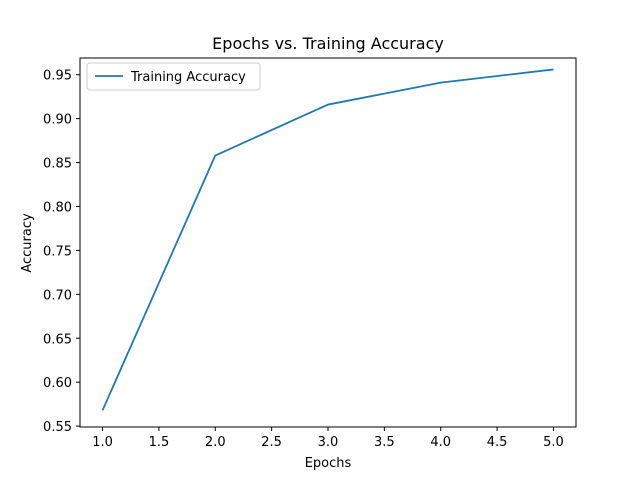 This screenshot has height=480, width=640. I want to click on y-axis-title: Accuracy, so click(27, 243).